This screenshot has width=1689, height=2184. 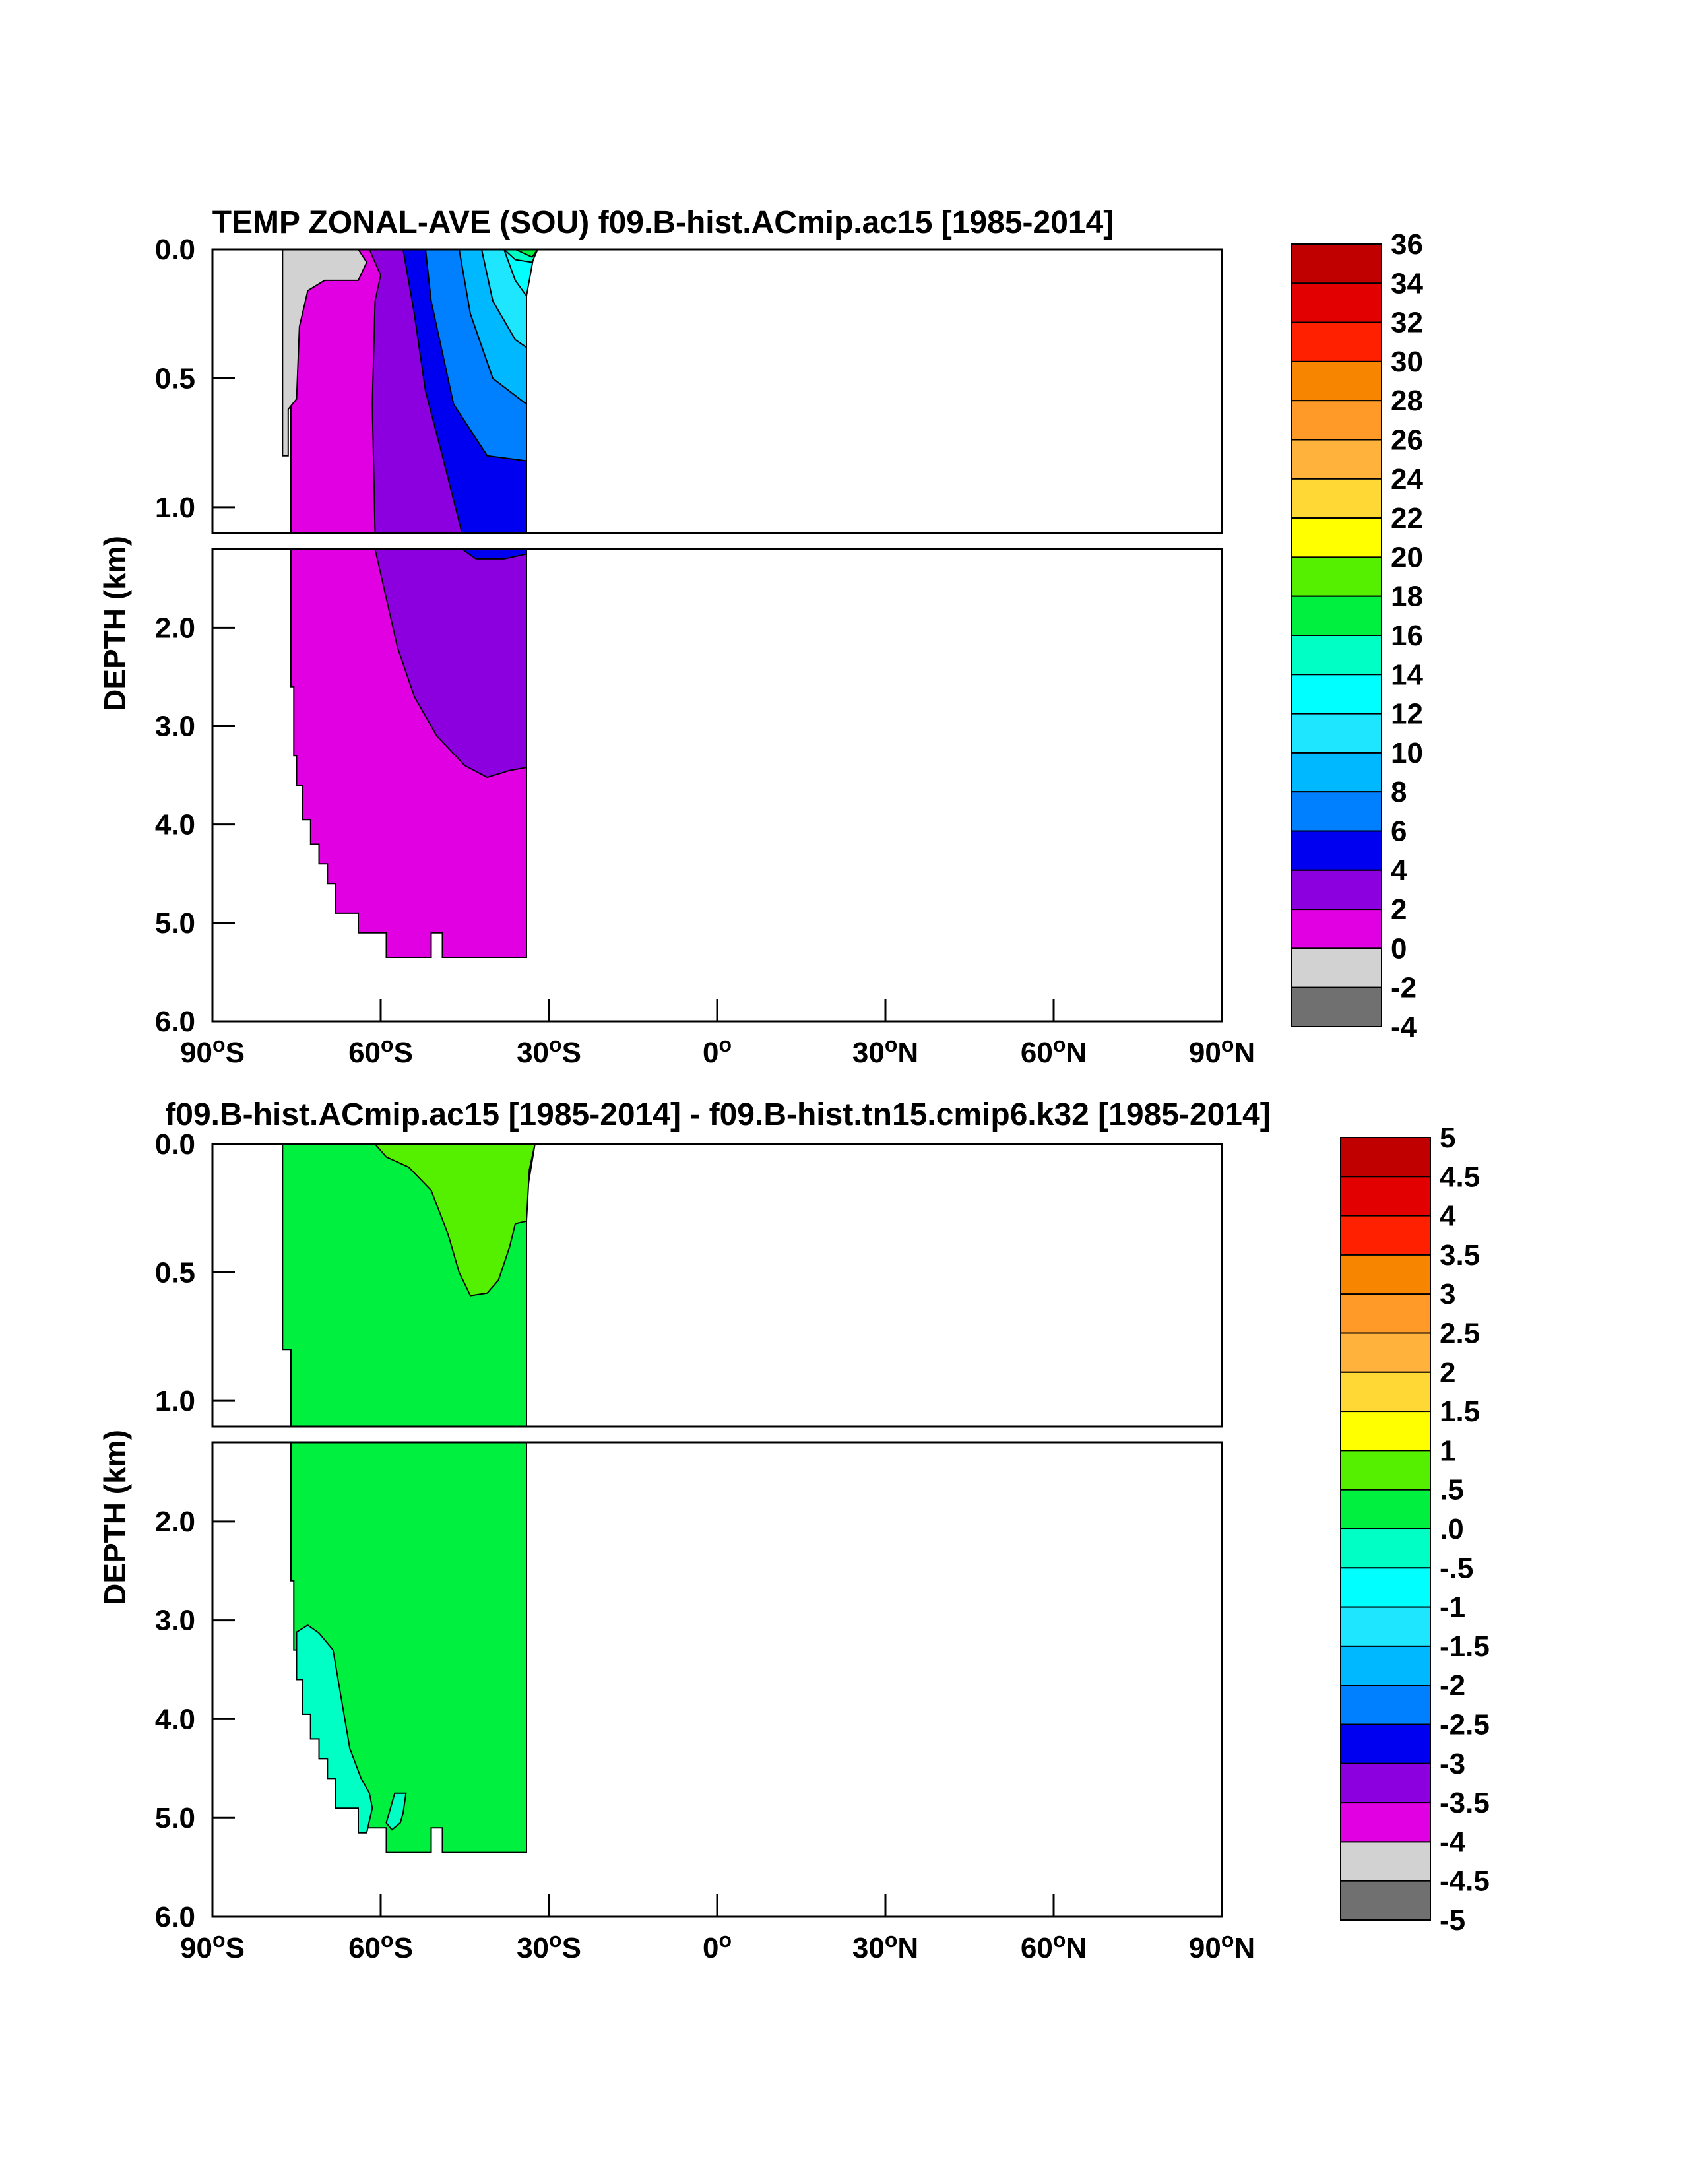 What do you see at coordinates (1465, 1881) in the screenshot?
I see `colorbar-label: -4.5` at bounding box center [1465, 1881].